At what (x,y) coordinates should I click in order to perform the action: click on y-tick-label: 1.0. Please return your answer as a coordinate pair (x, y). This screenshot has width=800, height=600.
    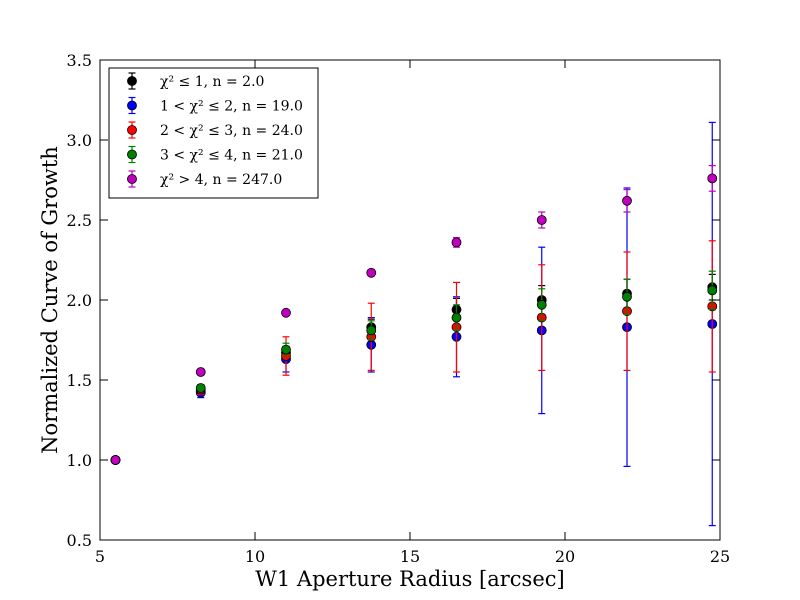
    Looking at the image, I should click on (79, 460).